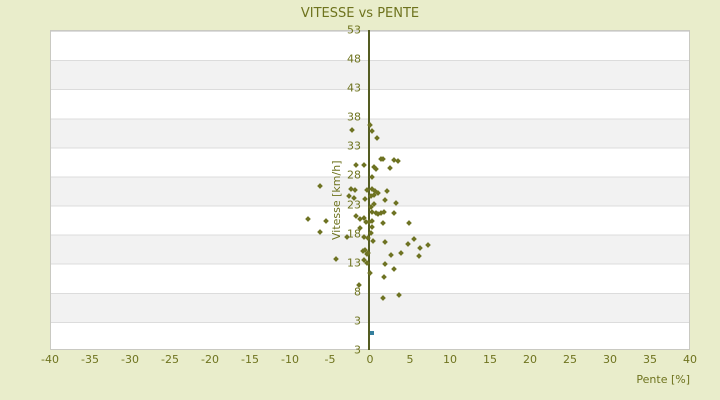  What do you see at coordinates (354, 30) in the screenshot?
I see `y-tick-label: 53` at bounding box center [354, 30].